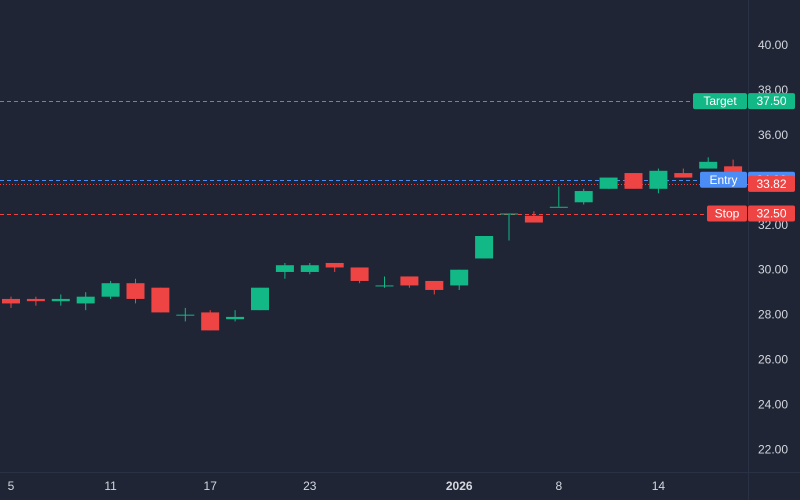 The width and height of the screenshot is (800, 500). What do you see at coordinates (211, 486) in the screenshot?
I see `x-tick-label: 17` at bounding box center [211, 486].